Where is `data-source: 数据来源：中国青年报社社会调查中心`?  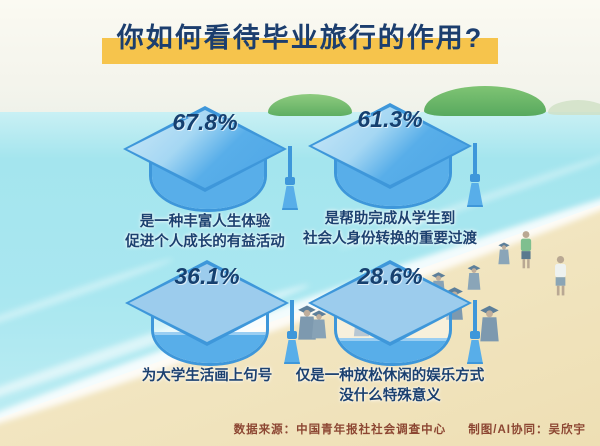
data-source: 数据来源：中国青年报社社会调查中心 is located at coordinates (340, 430).